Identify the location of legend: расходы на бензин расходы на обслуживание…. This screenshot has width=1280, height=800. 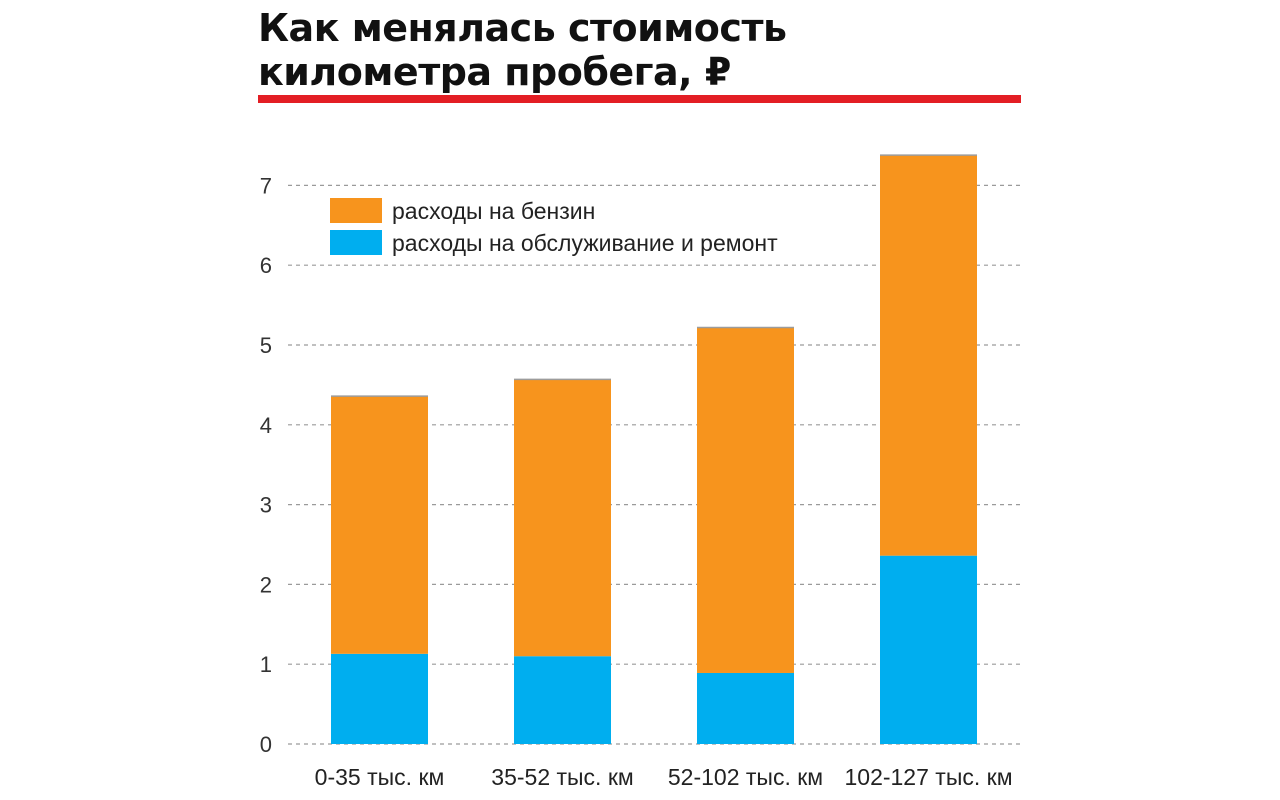
(554, 227).